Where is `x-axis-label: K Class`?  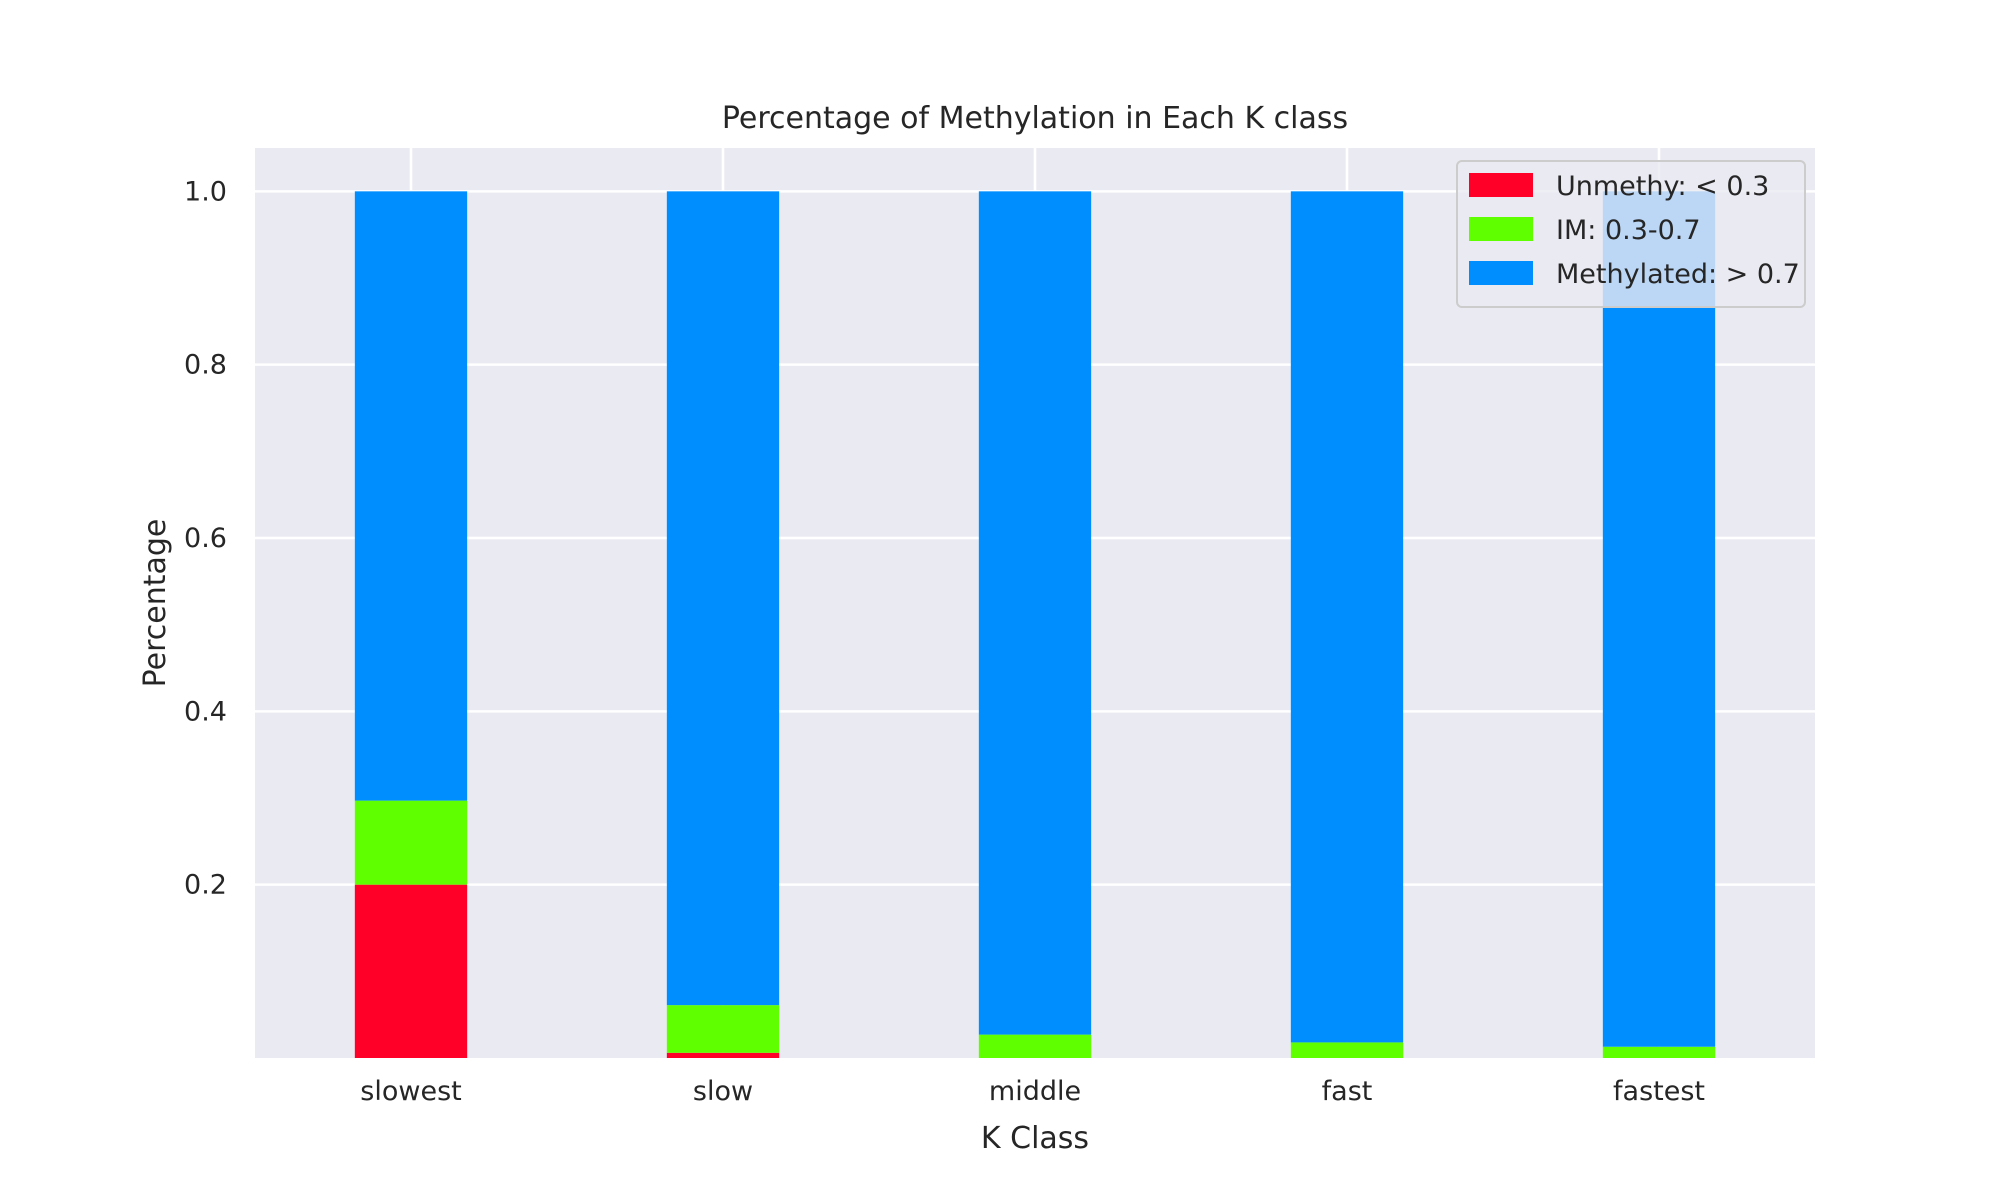 x-axis-label: K Class is located at coordinates (1035, 1138).